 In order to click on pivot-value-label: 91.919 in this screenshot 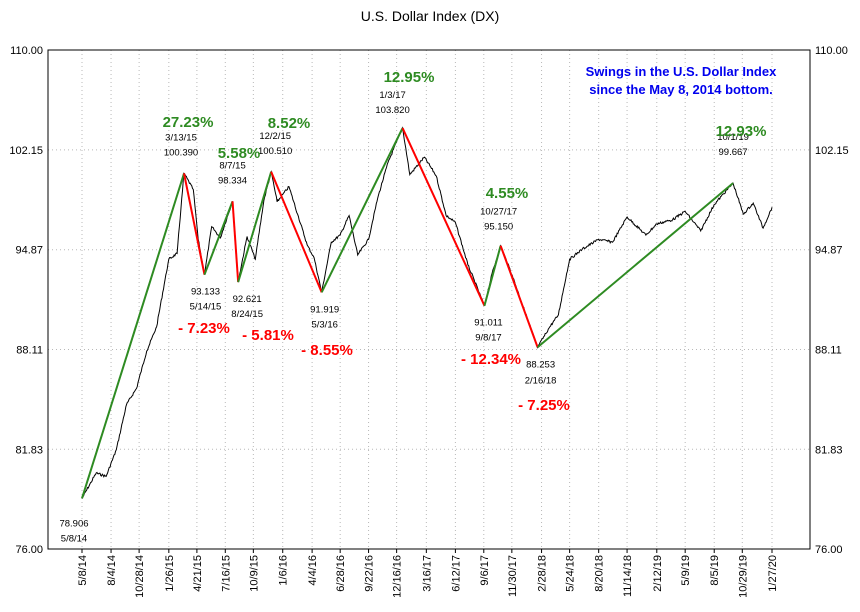, I will do `click(324, 309)`.